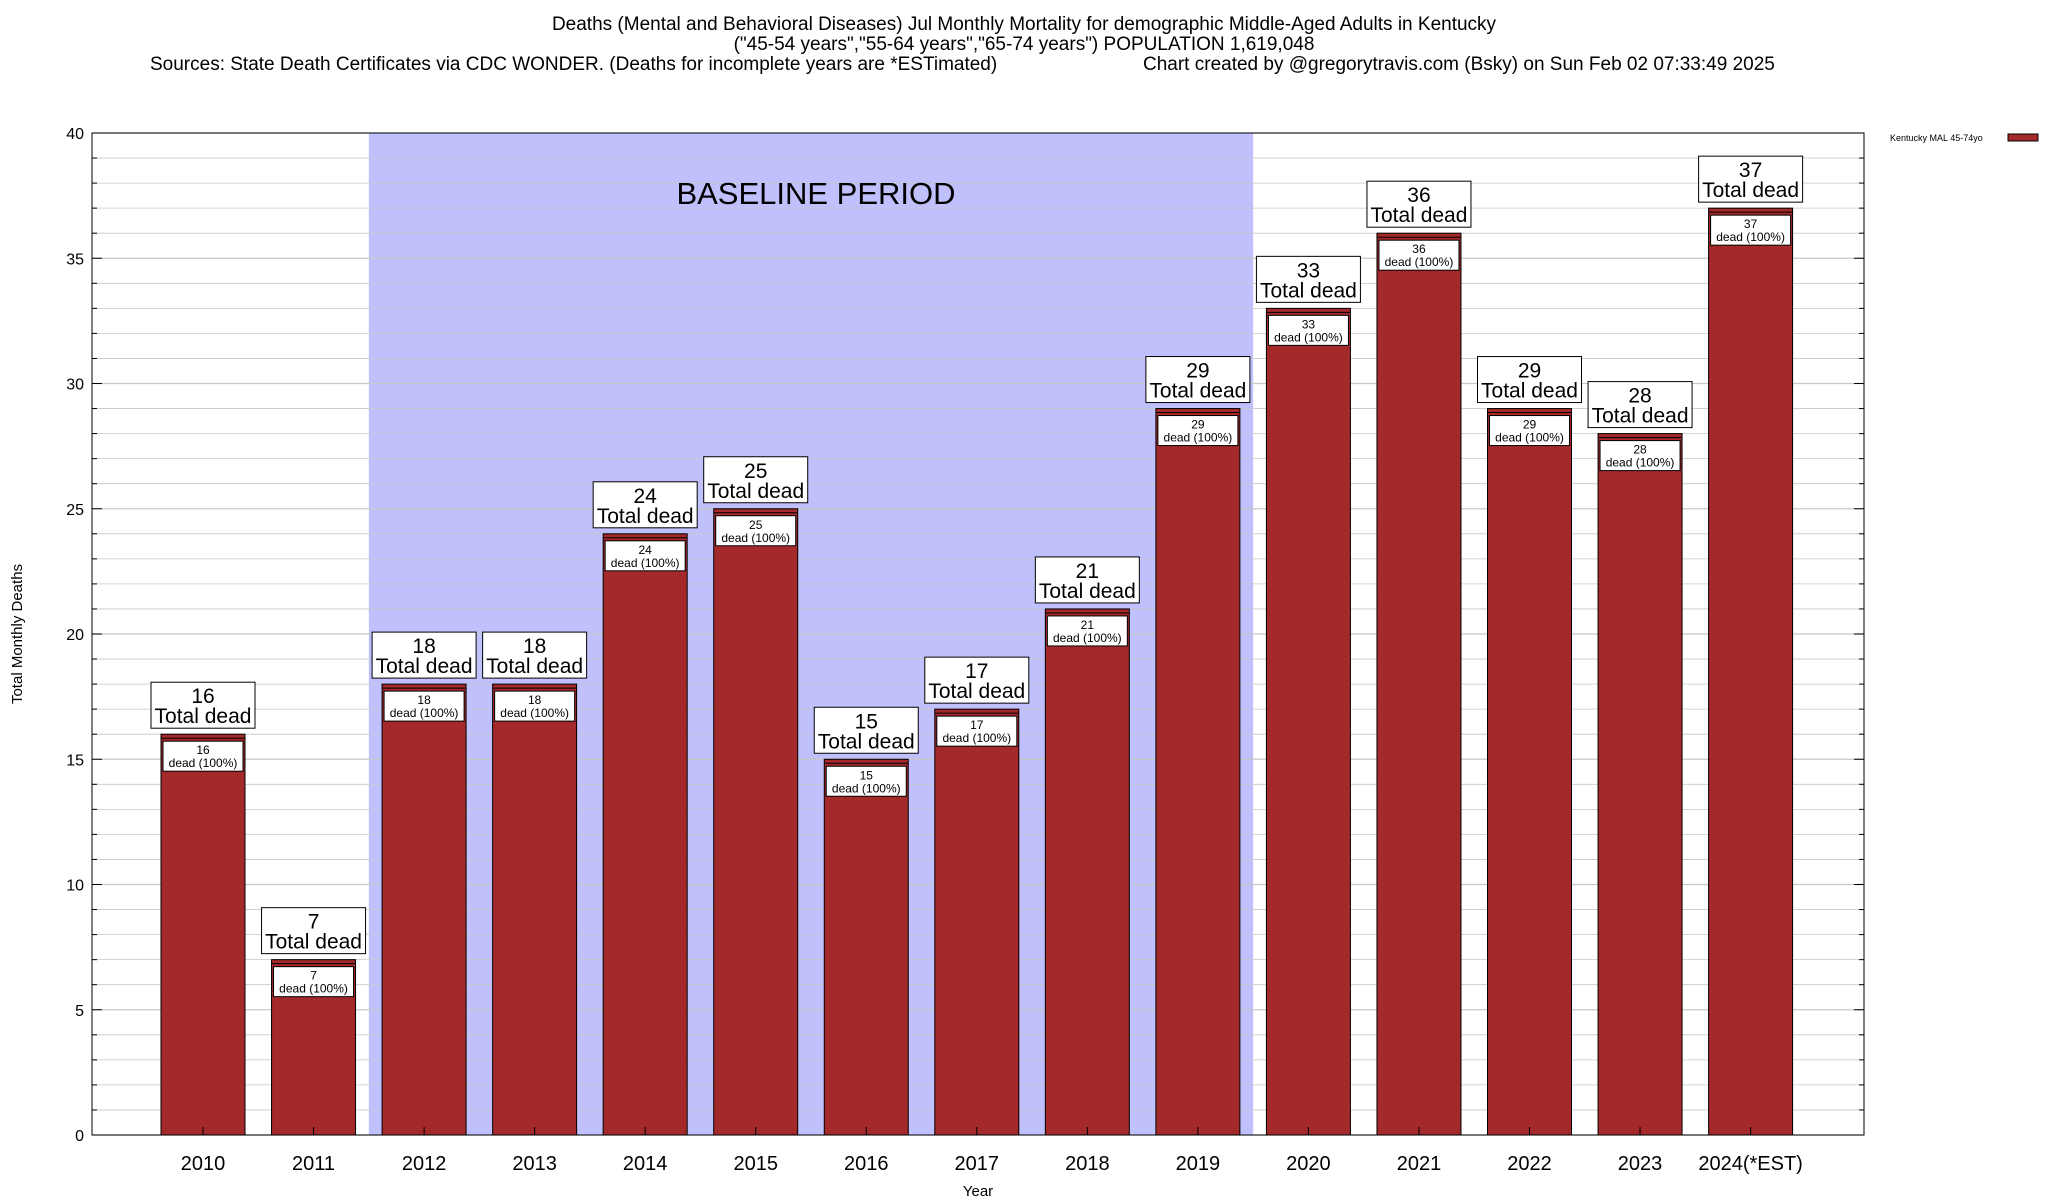  Describe the element at coordinates (755, 1164) in the screenshot. I see `x-tick-label: 2015` at that location.